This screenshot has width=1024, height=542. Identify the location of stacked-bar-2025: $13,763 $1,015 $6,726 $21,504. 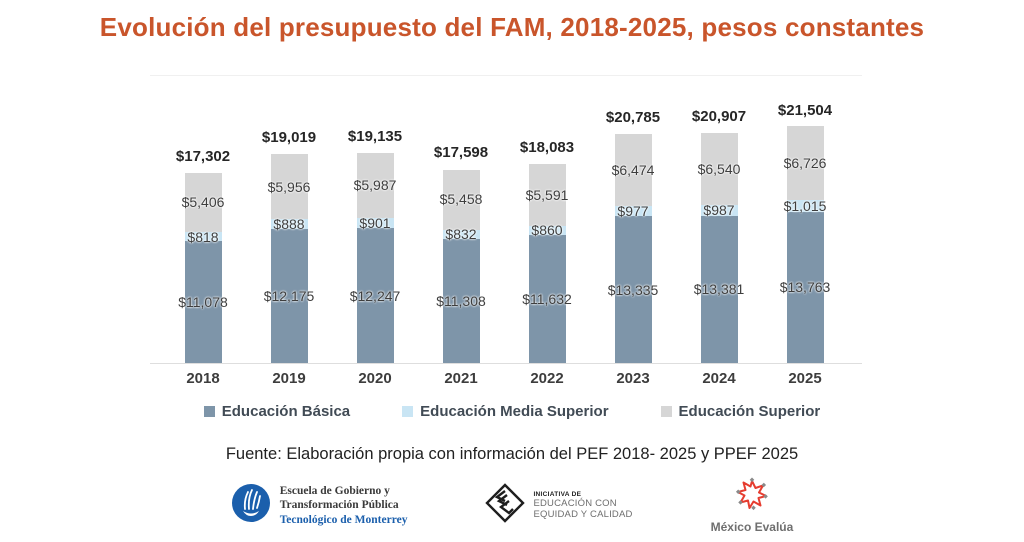
(805, 232).